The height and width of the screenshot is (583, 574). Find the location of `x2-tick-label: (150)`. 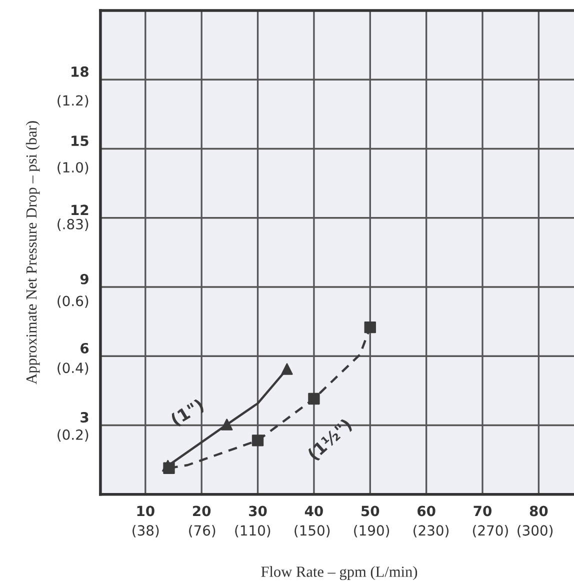

x2-tick-label: (150) is located at coordinates (312, 531).